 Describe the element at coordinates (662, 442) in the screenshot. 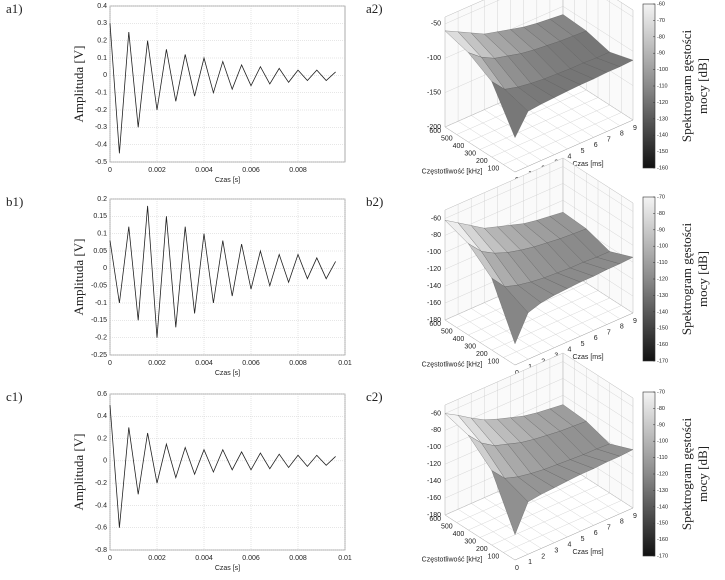

I see `colorbar-tick-label: -100` at that location.